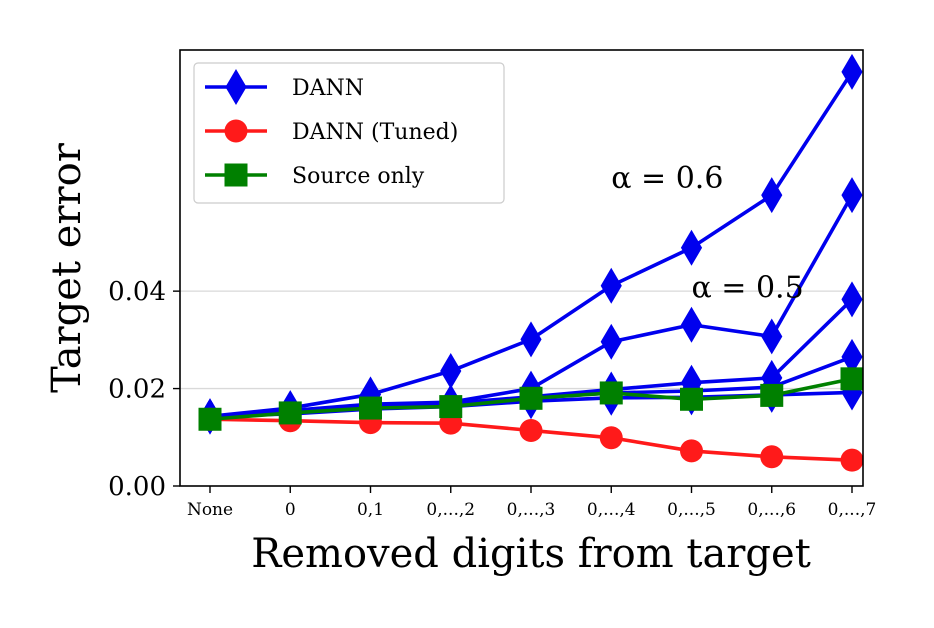 The width and height of the screenshot is (934, 628). What do you see at coordinates (137, 292) in the screenshot?
I see `y-tick-label: 0.04` at bounding box center [137, 292].